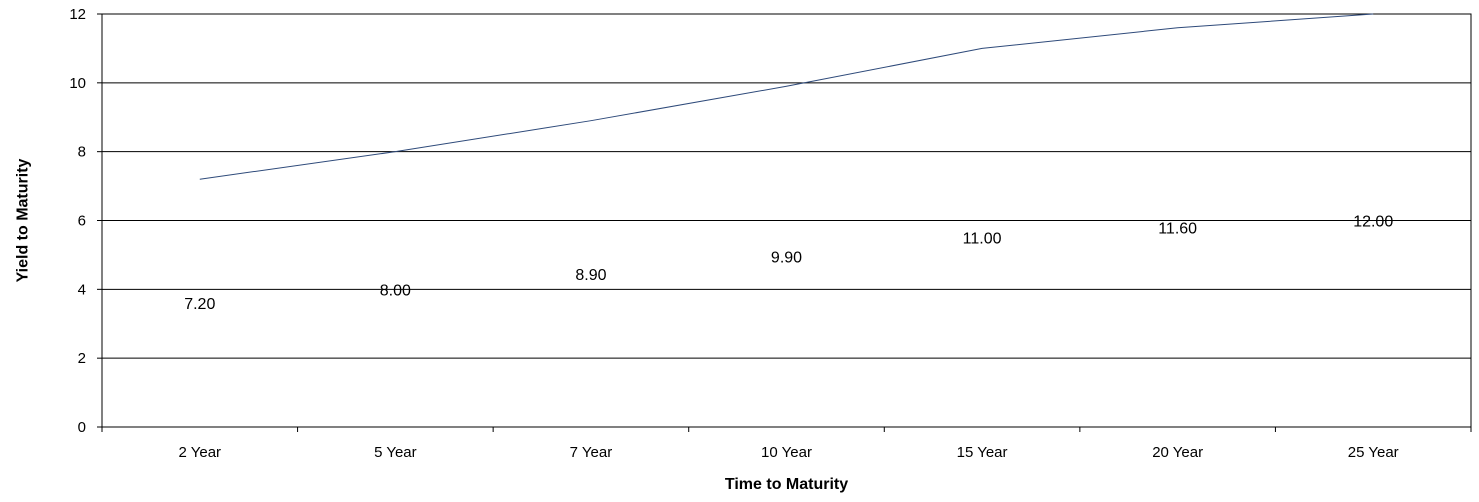  What do you see at coordinates (199, 304) in the screenshot?
I see `data-label: 7.20` at bounding box center [199, 304].